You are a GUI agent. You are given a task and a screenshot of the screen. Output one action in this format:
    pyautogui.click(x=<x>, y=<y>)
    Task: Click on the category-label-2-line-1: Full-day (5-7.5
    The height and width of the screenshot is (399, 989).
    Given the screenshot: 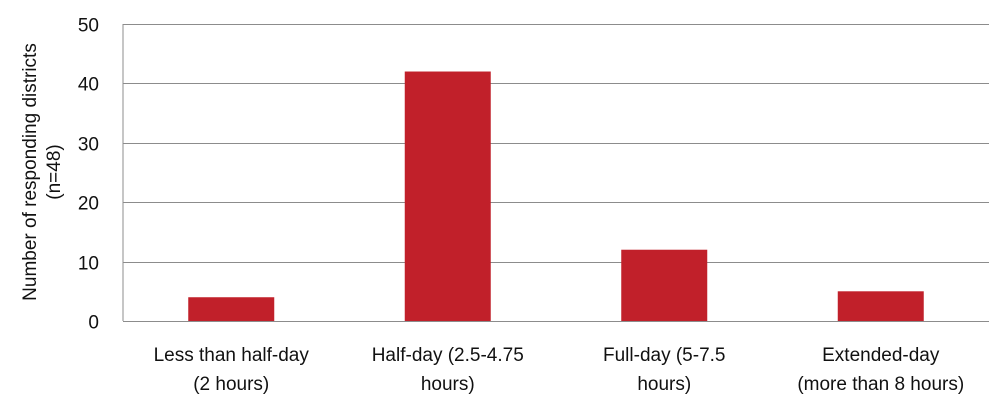 What is the action you would take?
    pyautogui.click(x=664, y=355)
    